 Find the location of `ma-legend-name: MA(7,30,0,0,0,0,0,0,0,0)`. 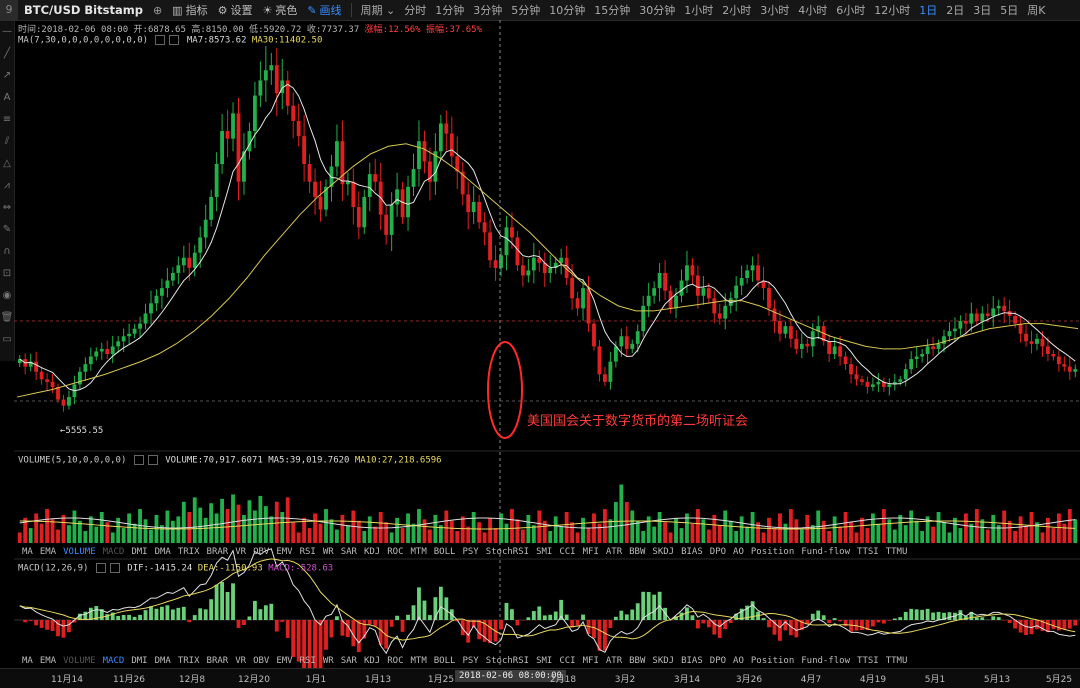

ma-legend-name: MA(7,30,0,0,0,0,0,0,0,0) is located at coordinates (83, 41).